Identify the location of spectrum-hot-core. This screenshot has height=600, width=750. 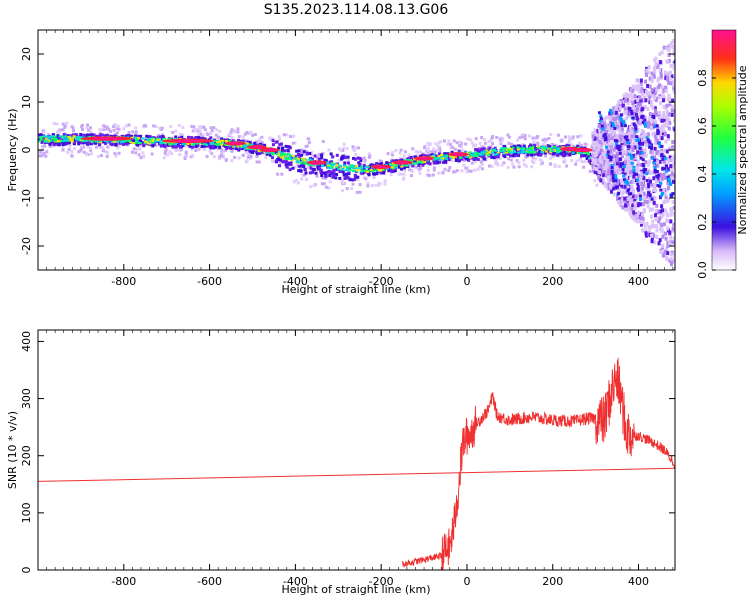
(256, 147).